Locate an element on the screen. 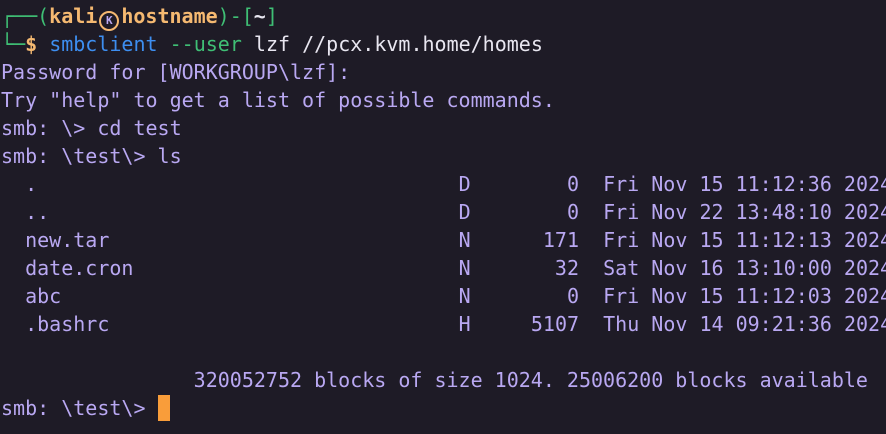 This screenshot has width=886, height=434. file-date: Fri Nov 15 11:12:36 2024 is located at coordinates (744, 184).